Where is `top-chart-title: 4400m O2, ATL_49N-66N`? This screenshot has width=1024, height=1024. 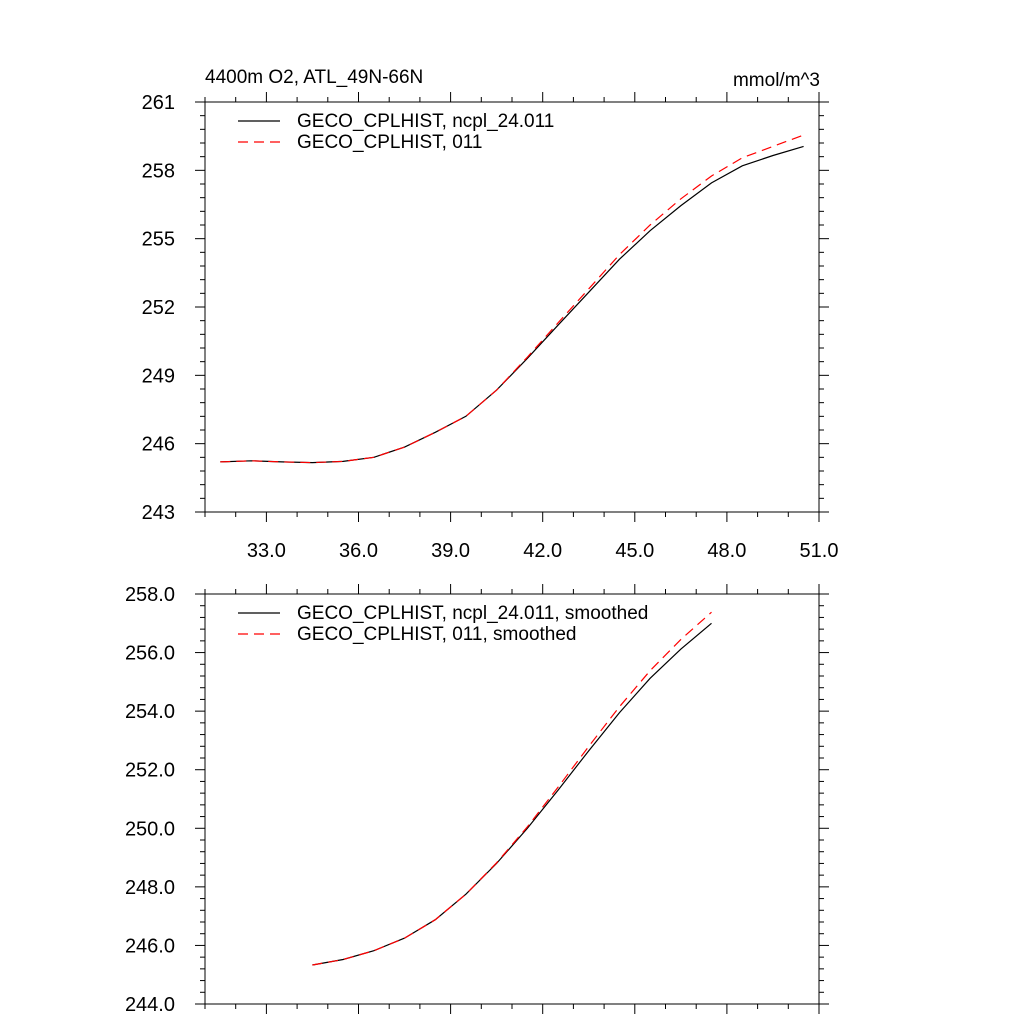
top-chart-title: 4400m O2, ATL_49N-66N is located at coordinates (314, 77).